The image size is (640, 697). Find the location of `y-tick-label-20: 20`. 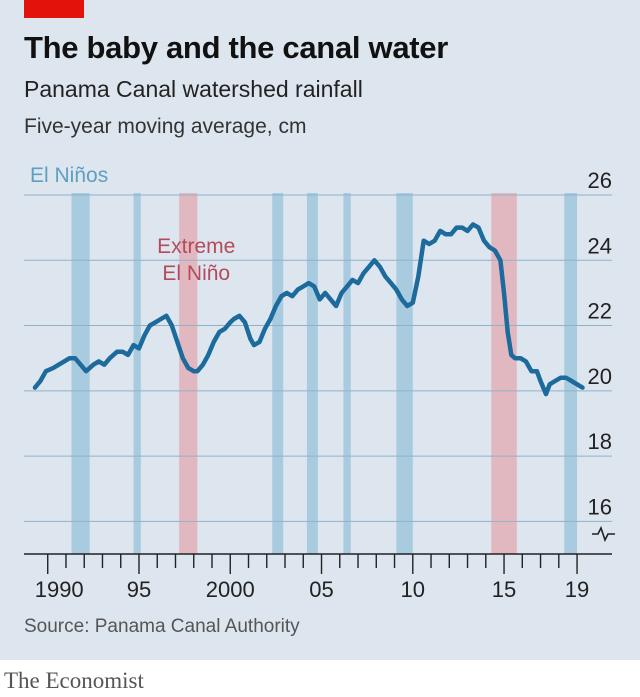

y-tick-label-20: 20 is located at coordinates (600, 376).